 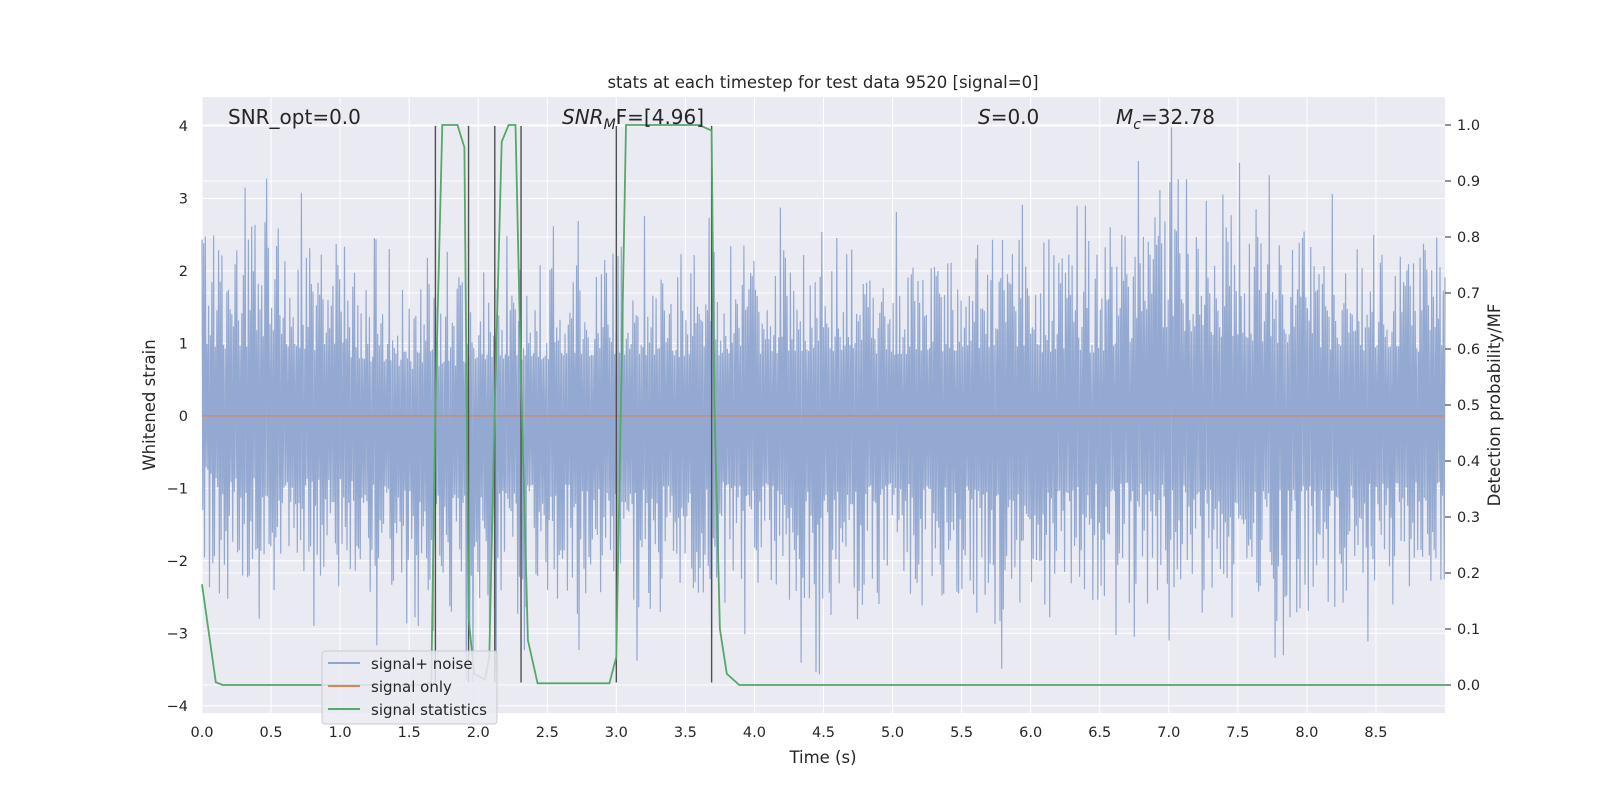 I want to click on x-tick-label: 3.5, so click(x=685, y=733).